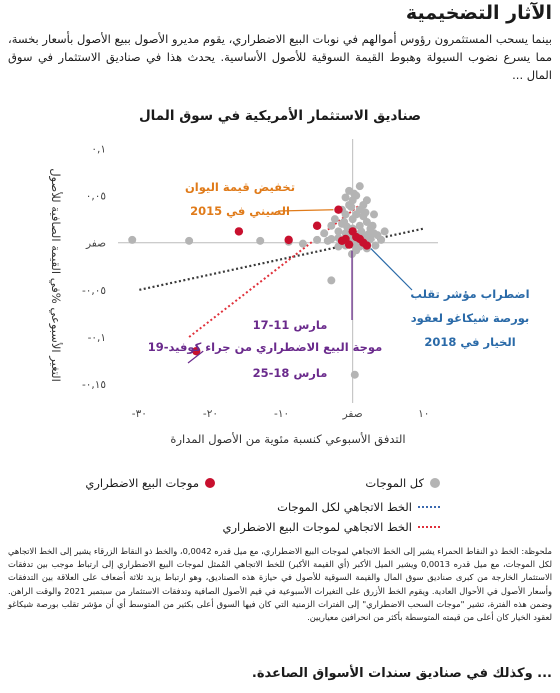 The image size is (560, 693). What do you see at coordinates (317, 527) in the screenshot?
I see `legend-label-trend-stress: الخط الاتجاهي لموجات البيع الاضطراري` at bounding box center [317, 527].